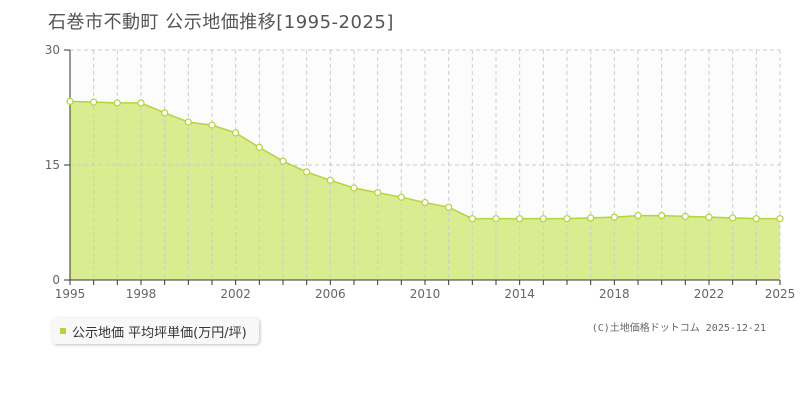  What do you see at coordinates (307, 172) in the screenshot?
I see `data-point-2005` at bounding box center [307, 172].